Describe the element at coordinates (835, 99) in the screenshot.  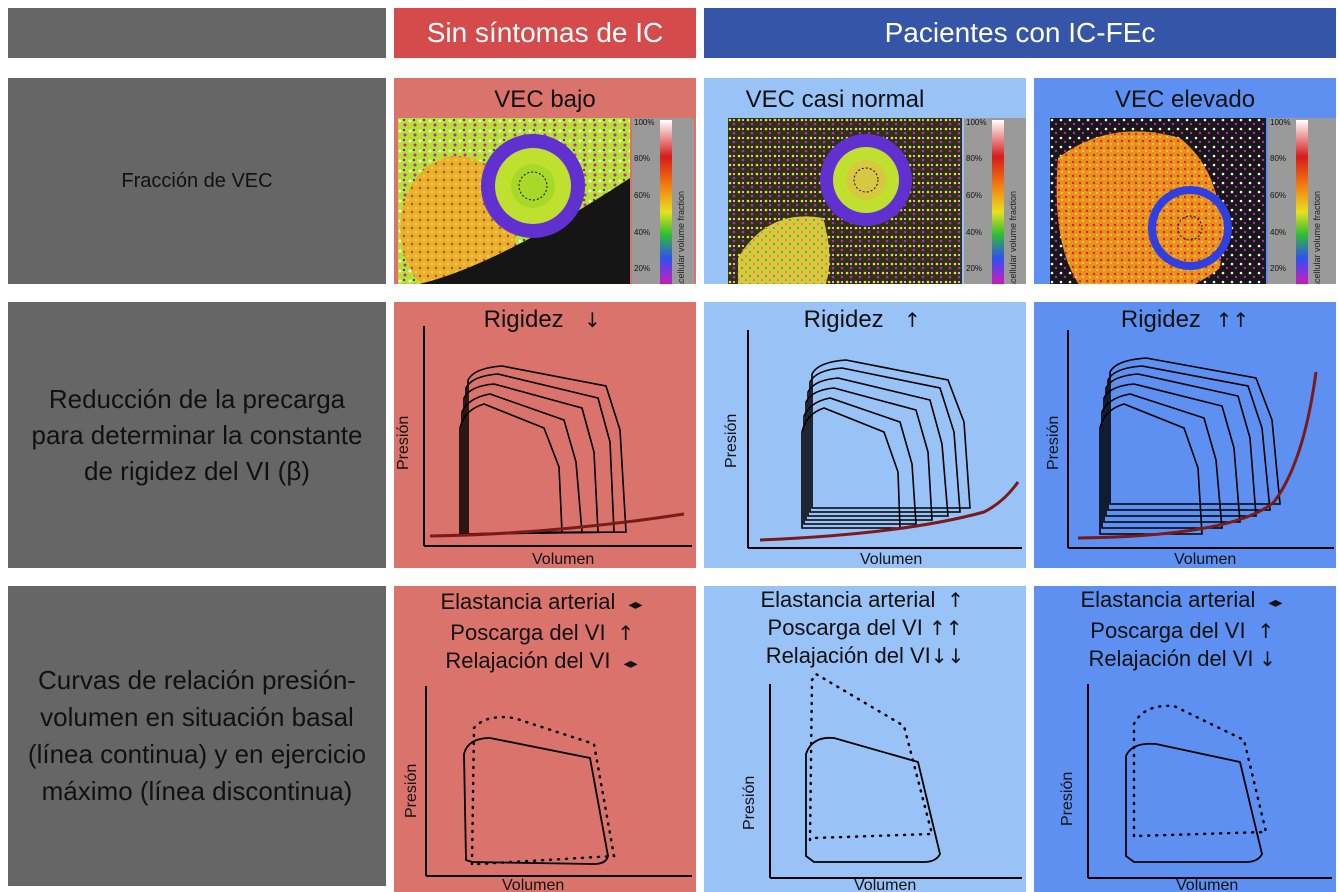
I see `ecv-panel-title: VEC casi normal` at that location.